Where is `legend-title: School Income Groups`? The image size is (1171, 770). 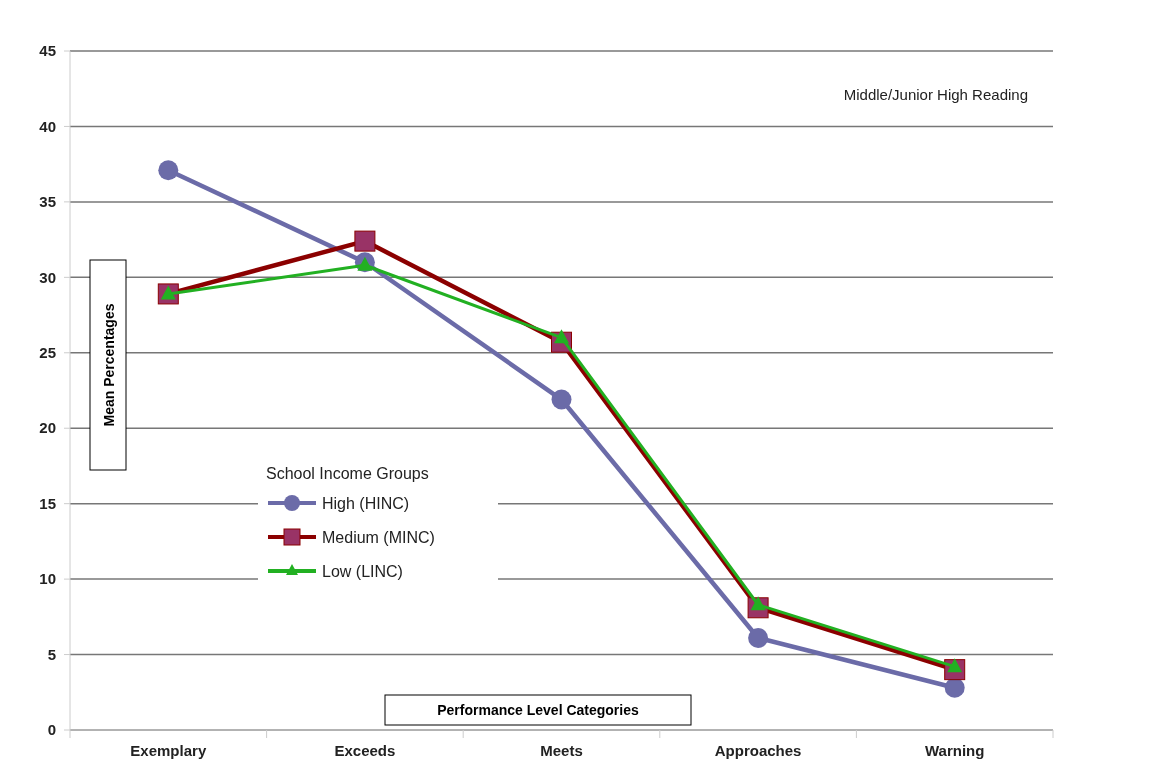 legend-title: School Income Groups is located at coordinates (347, 473).